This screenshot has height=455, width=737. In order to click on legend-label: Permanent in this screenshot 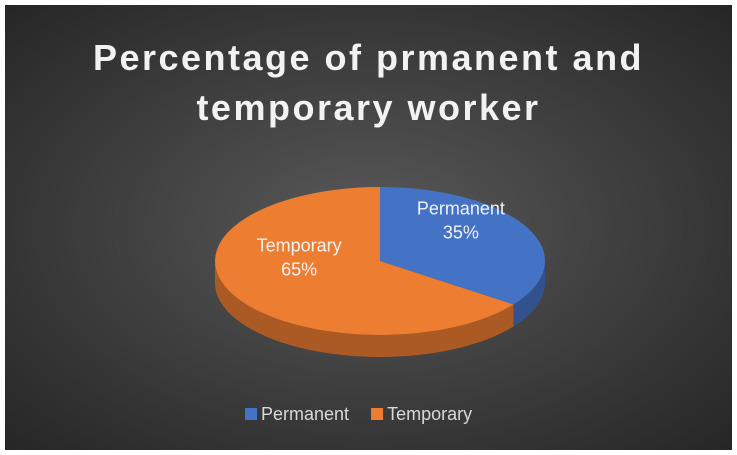, I will do `click(305, 414)`.